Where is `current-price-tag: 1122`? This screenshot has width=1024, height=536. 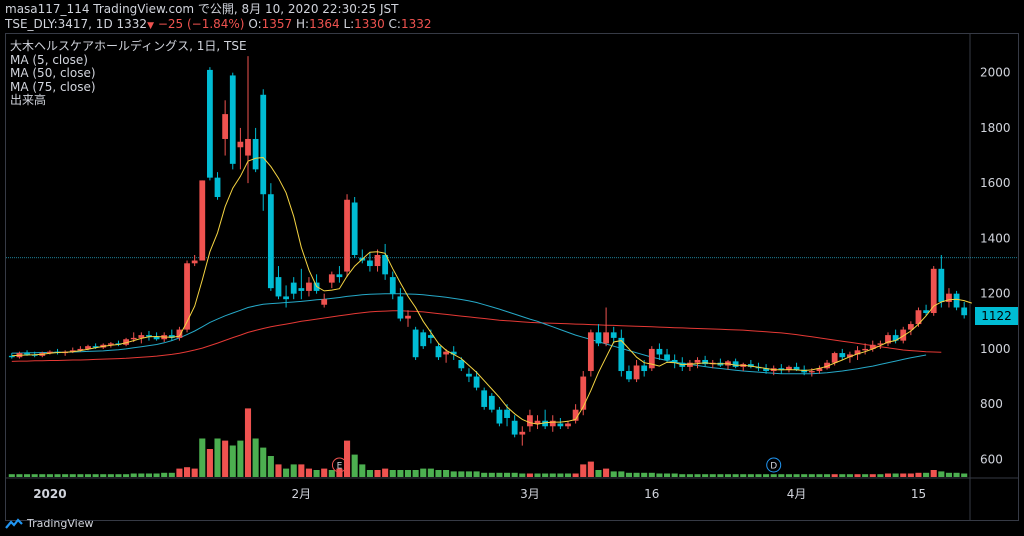 current-price-tag: 1122 is located at coordinates (996, 316).